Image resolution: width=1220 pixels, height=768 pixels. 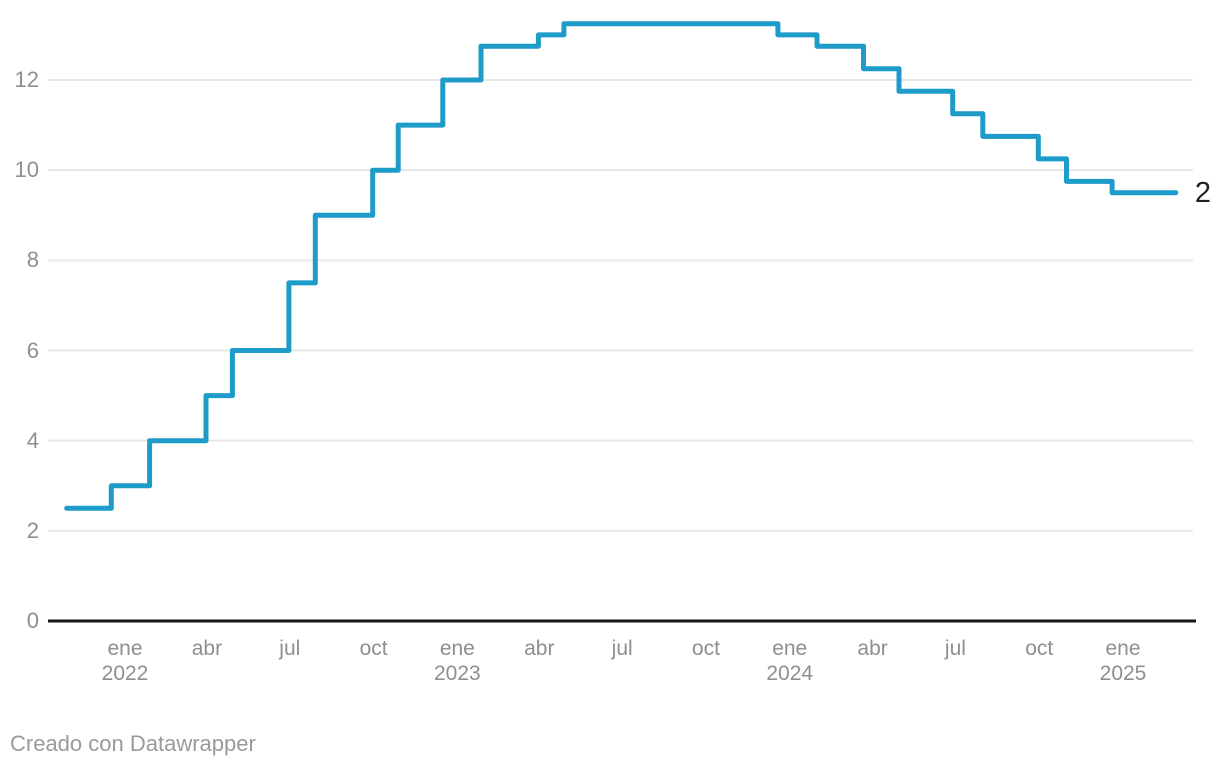 I want to click on x-tick-label-ene-2023: ene 2023, so click(x=457, y=661).